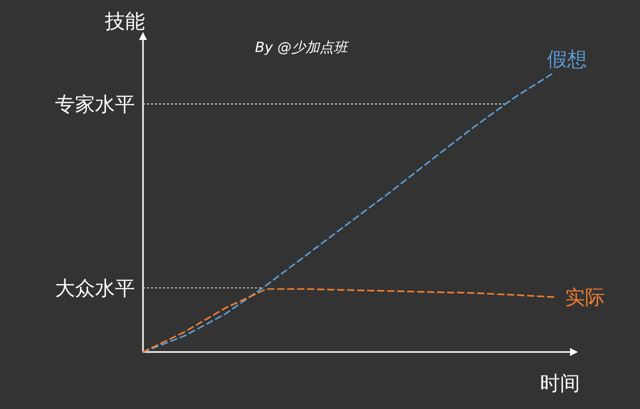 The width and height of the screenshot is (640, 409). Describe the element at coordinates (124, 21) in the screenshot. I see `y-axis-title: 技能` at that location.